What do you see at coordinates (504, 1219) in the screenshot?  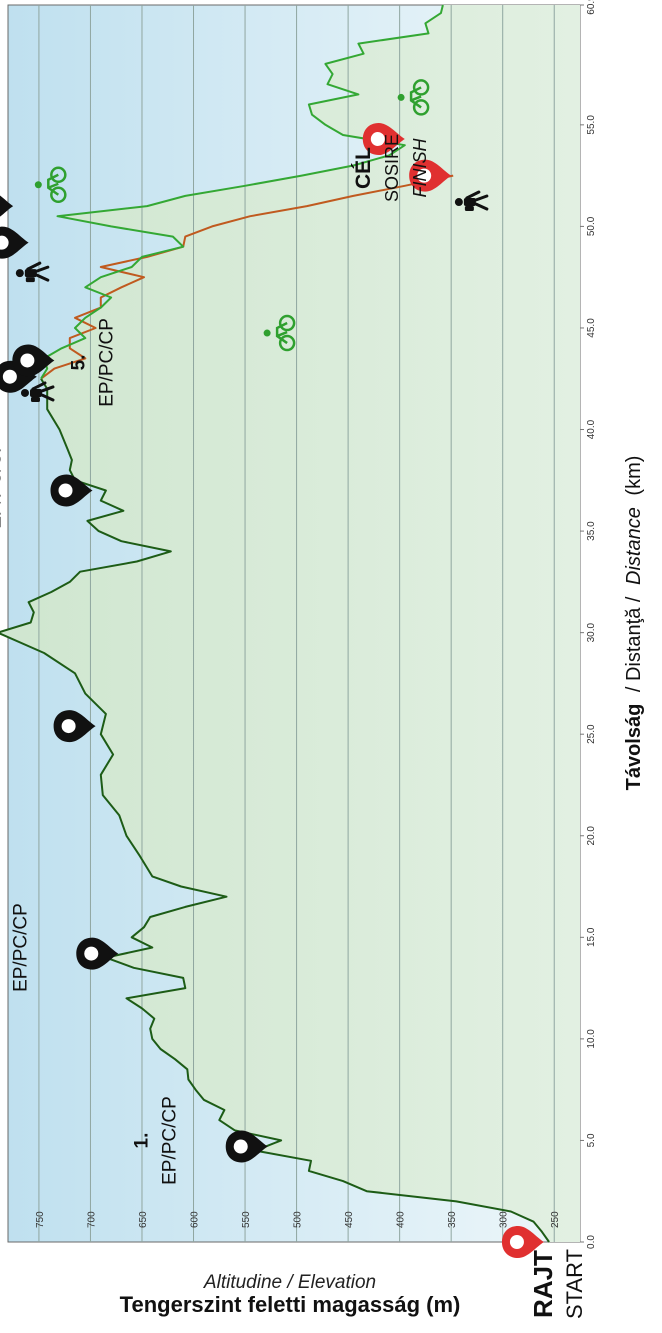 I see `y-tick-label: 300` at bounding box center [504, 1219].